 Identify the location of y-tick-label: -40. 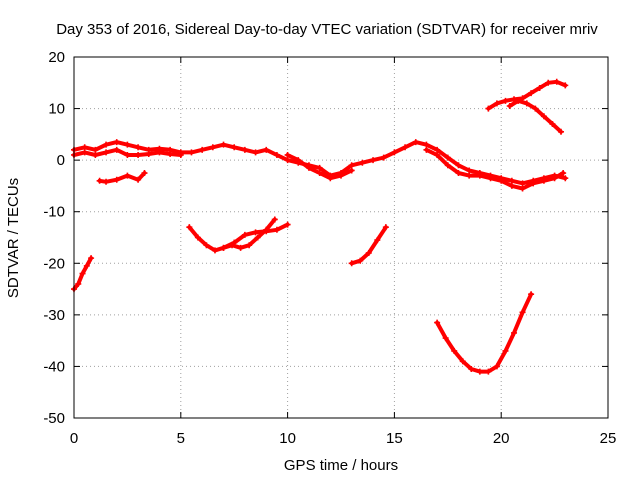
(54, 366).